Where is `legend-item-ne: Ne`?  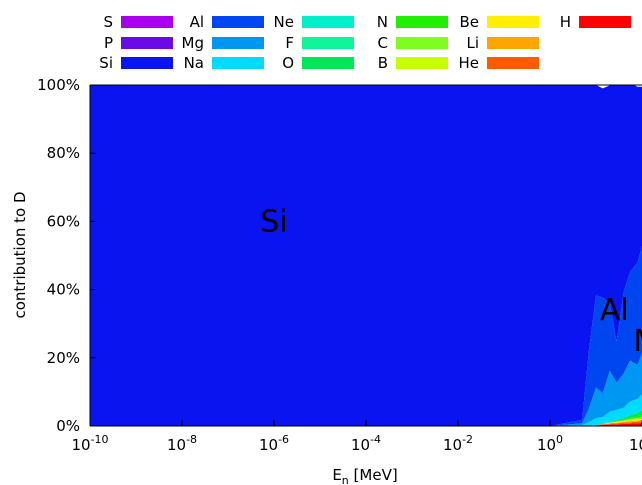 legend-item-ne: Ne is located at coordinates (314, 22).